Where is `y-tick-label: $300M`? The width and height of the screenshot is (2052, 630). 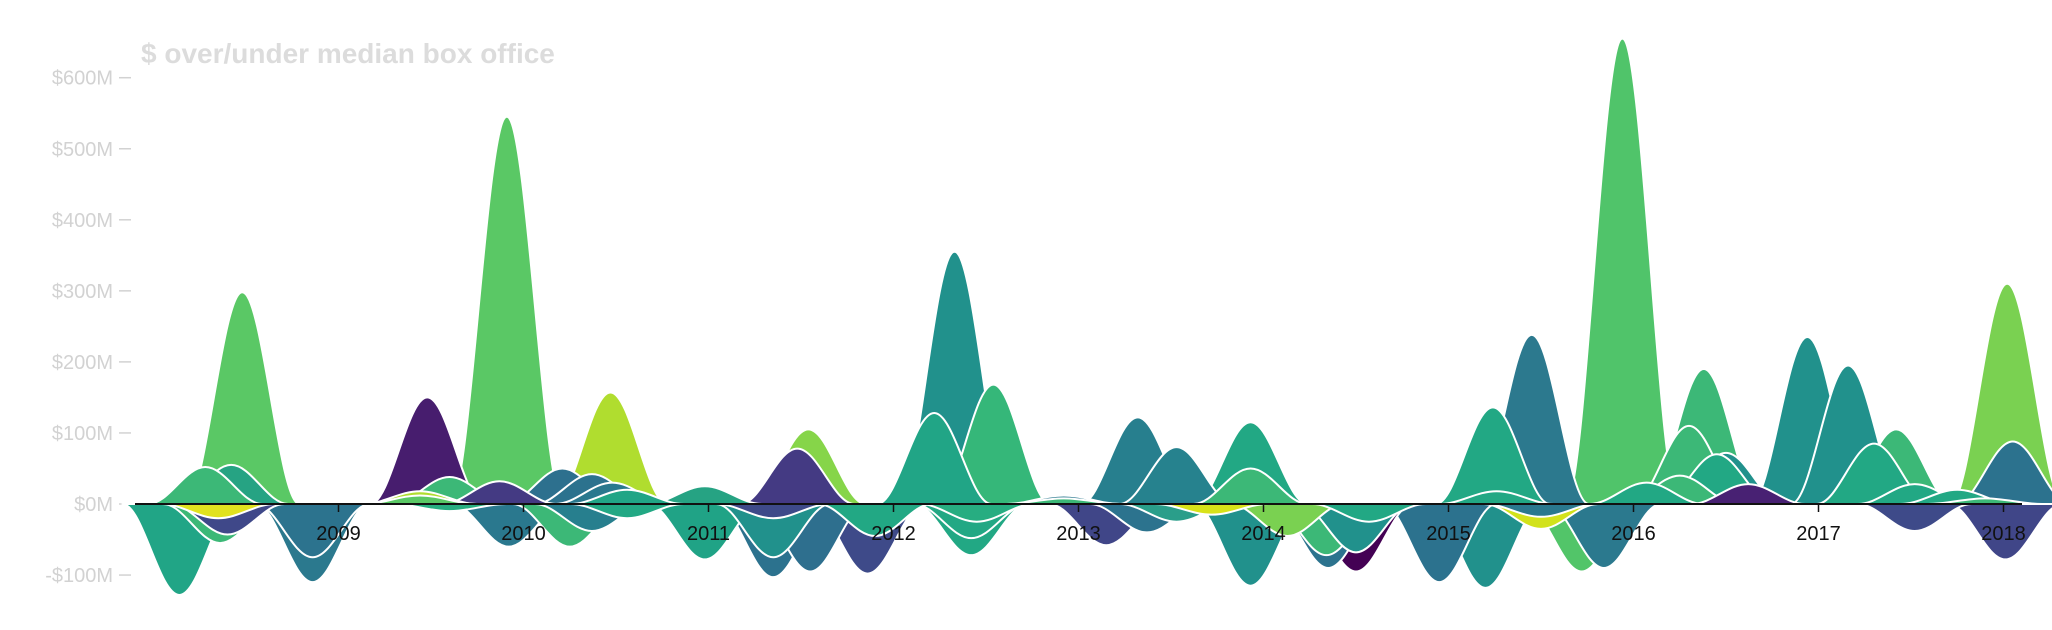
y-tick-label: $300M is located at coordinates (82, 292).